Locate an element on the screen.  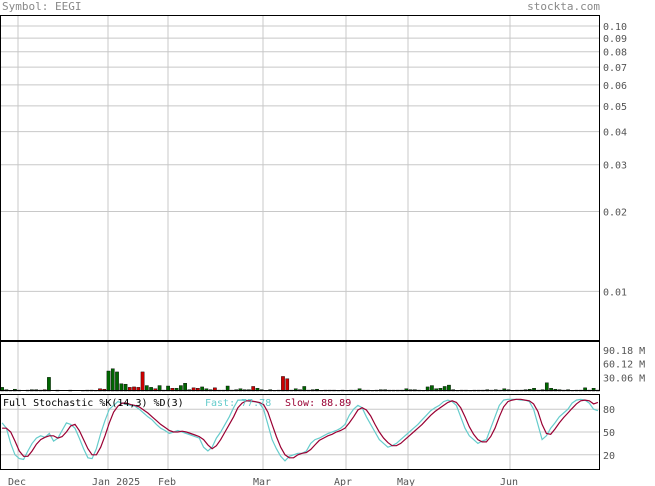
x-tick-label: Jan 2025 is located at coordinates (116, 481).